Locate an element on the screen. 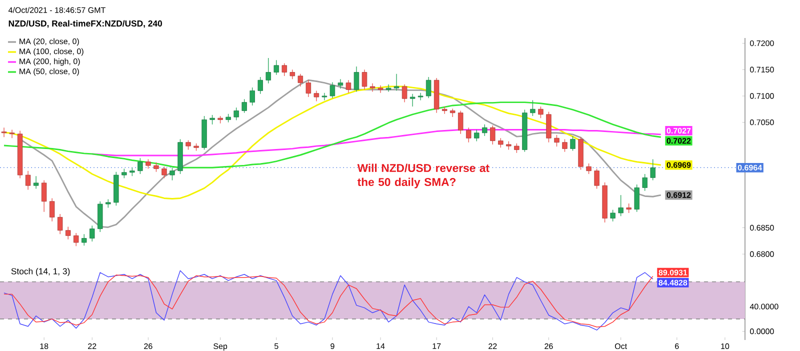 This screenshot has height=351, width=800. y-tick-label: 0.7100 is located at coordinates (762, 96).